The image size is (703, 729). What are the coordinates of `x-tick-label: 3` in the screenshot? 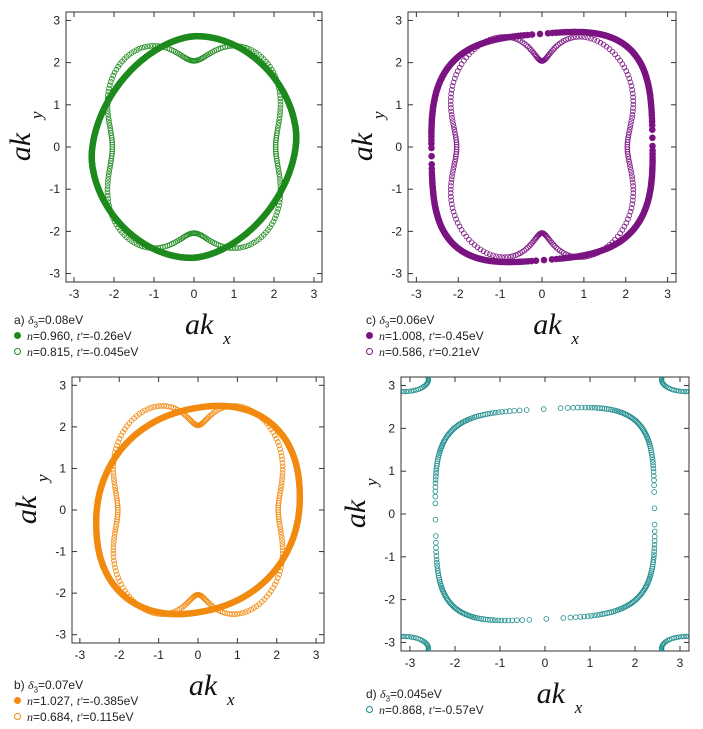 It's located at (667, 294).